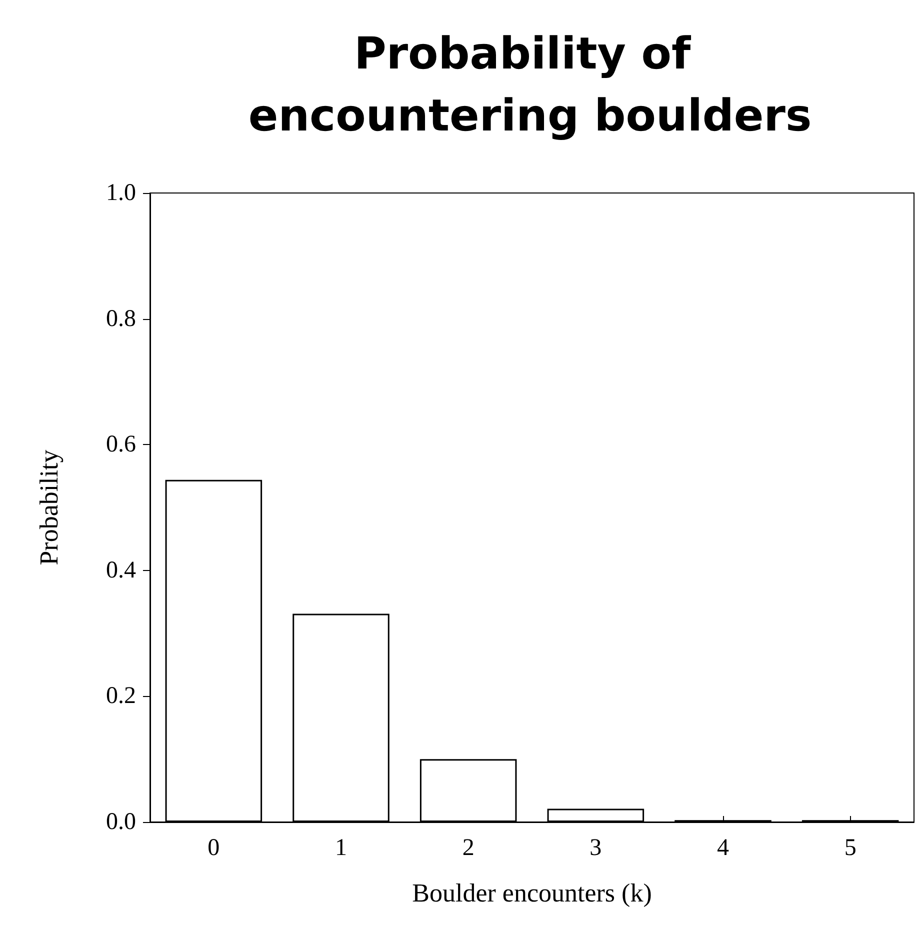 The image size is (918, 926). What do you see at coordinates (121, 822) in the screenshot?
I see `y-tick-label: 0.0` at bounding box center [121, 822].